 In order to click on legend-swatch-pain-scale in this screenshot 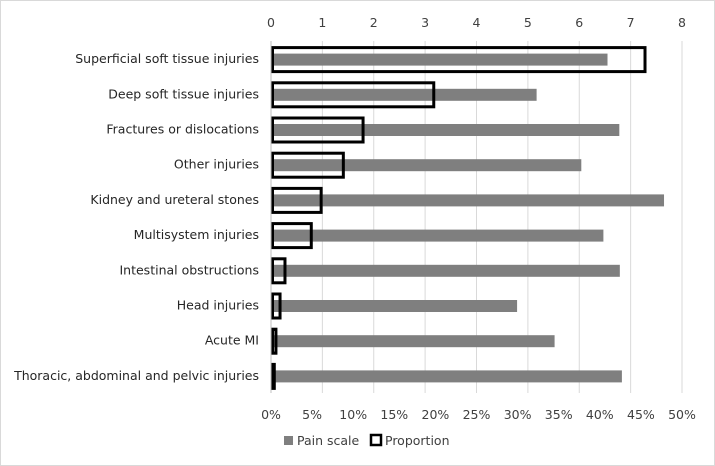, I will do `click(288, 440)`.